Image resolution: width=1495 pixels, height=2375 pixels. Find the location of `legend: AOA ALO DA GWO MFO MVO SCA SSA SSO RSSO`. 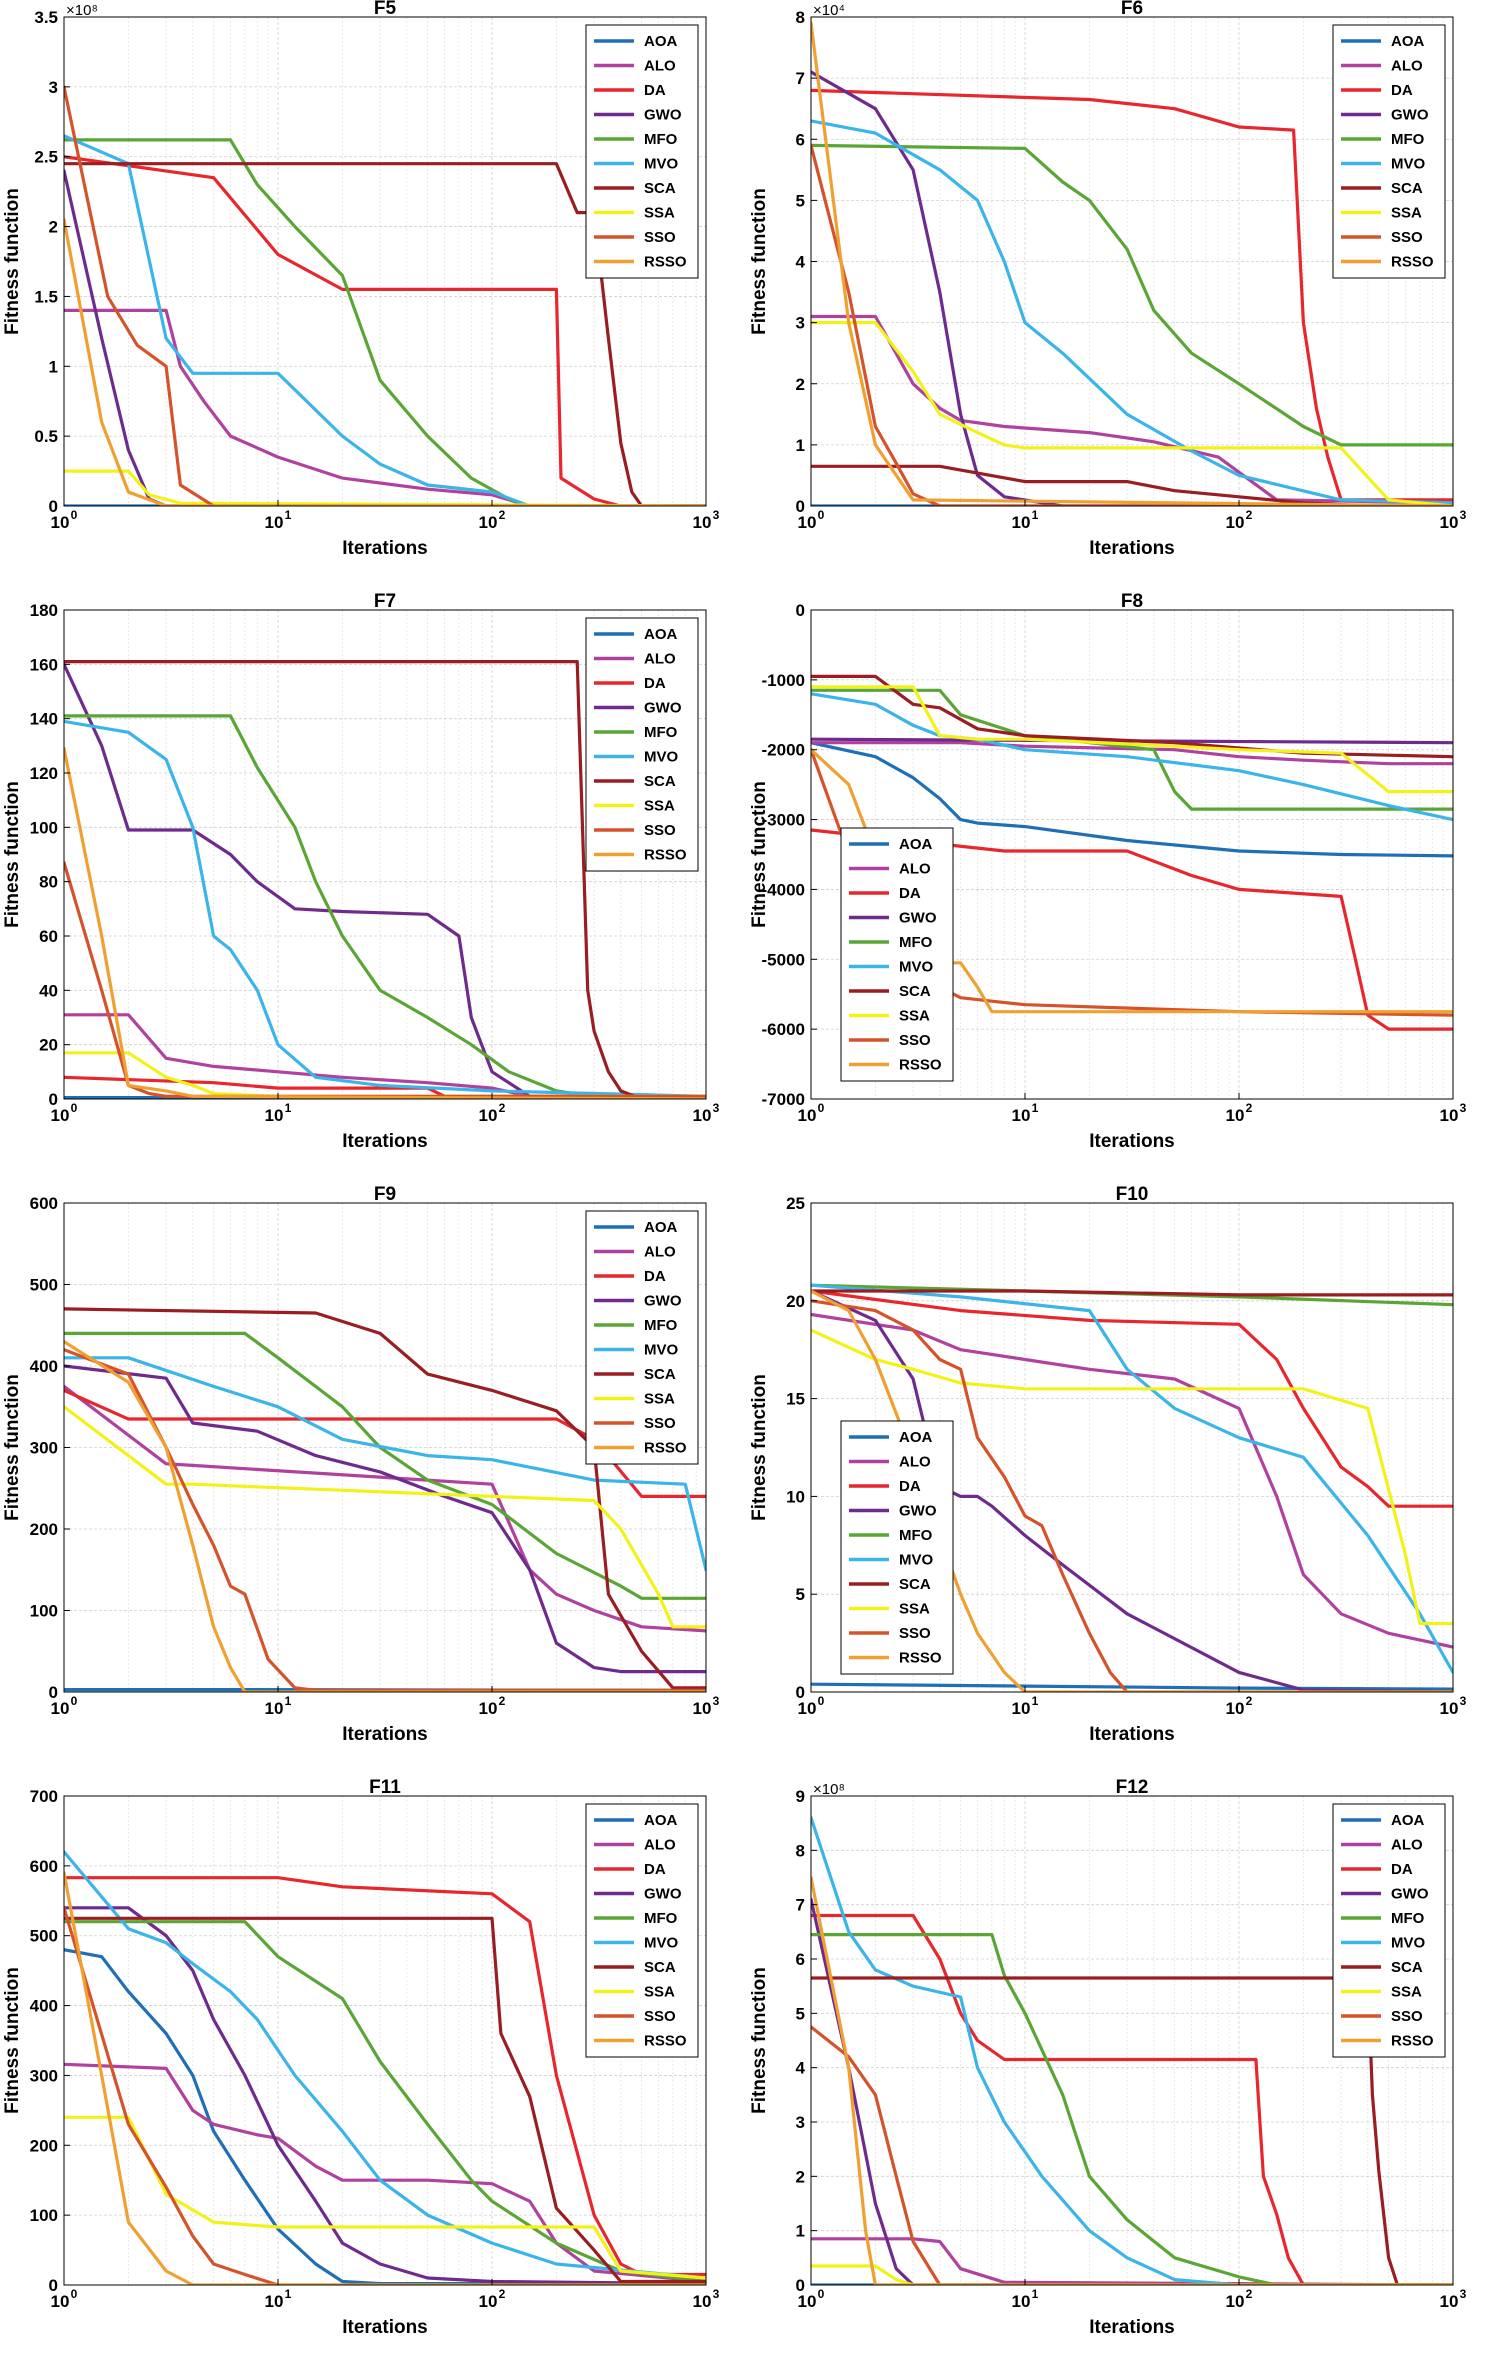

legend: AOA ALO DA GWO MFO MVO SCA SSA SSO RSSO is located at coordinates (1389, 151).